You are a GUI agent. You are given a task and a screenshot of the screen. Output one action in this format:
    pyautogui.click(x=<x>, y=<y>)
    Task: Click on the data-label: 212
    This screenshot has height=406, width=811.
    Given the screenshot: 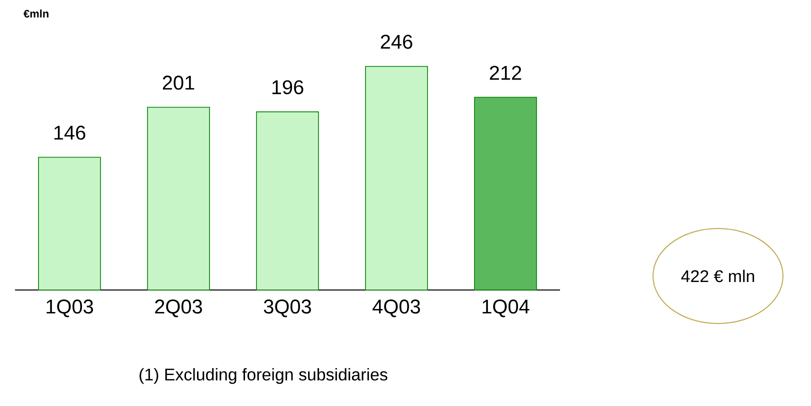 What is the action you would take?
    pyautogui.click(x=506, y=73)
    